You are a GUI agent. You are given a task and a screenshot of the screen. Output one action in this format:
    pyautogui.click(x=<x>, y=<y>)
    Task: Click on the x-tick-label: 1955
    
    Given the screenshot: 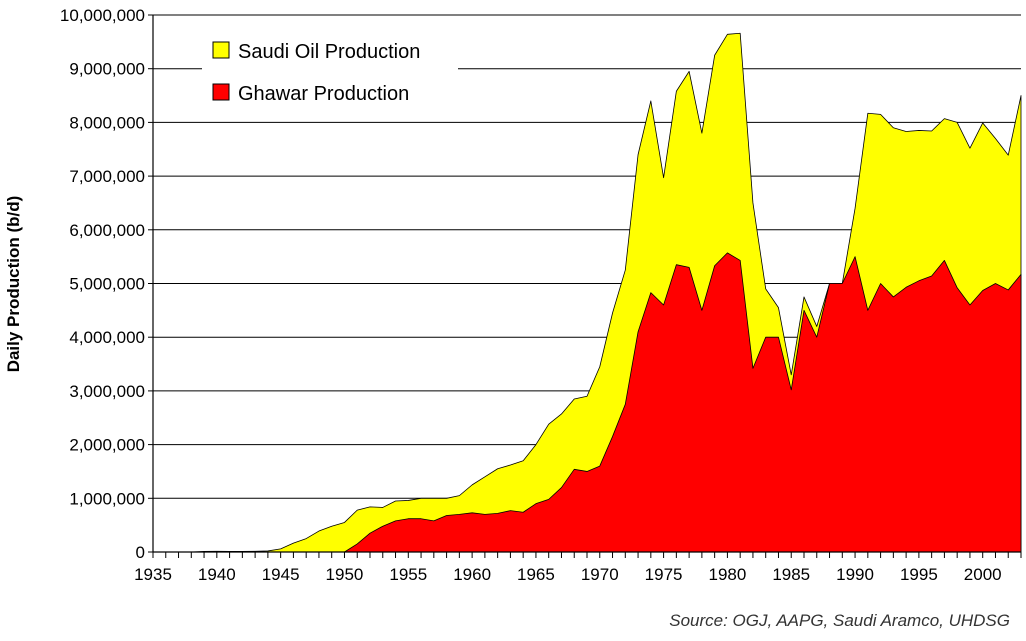 What is the action you would take?
    pyautogui.click(x=408, y=574)
    